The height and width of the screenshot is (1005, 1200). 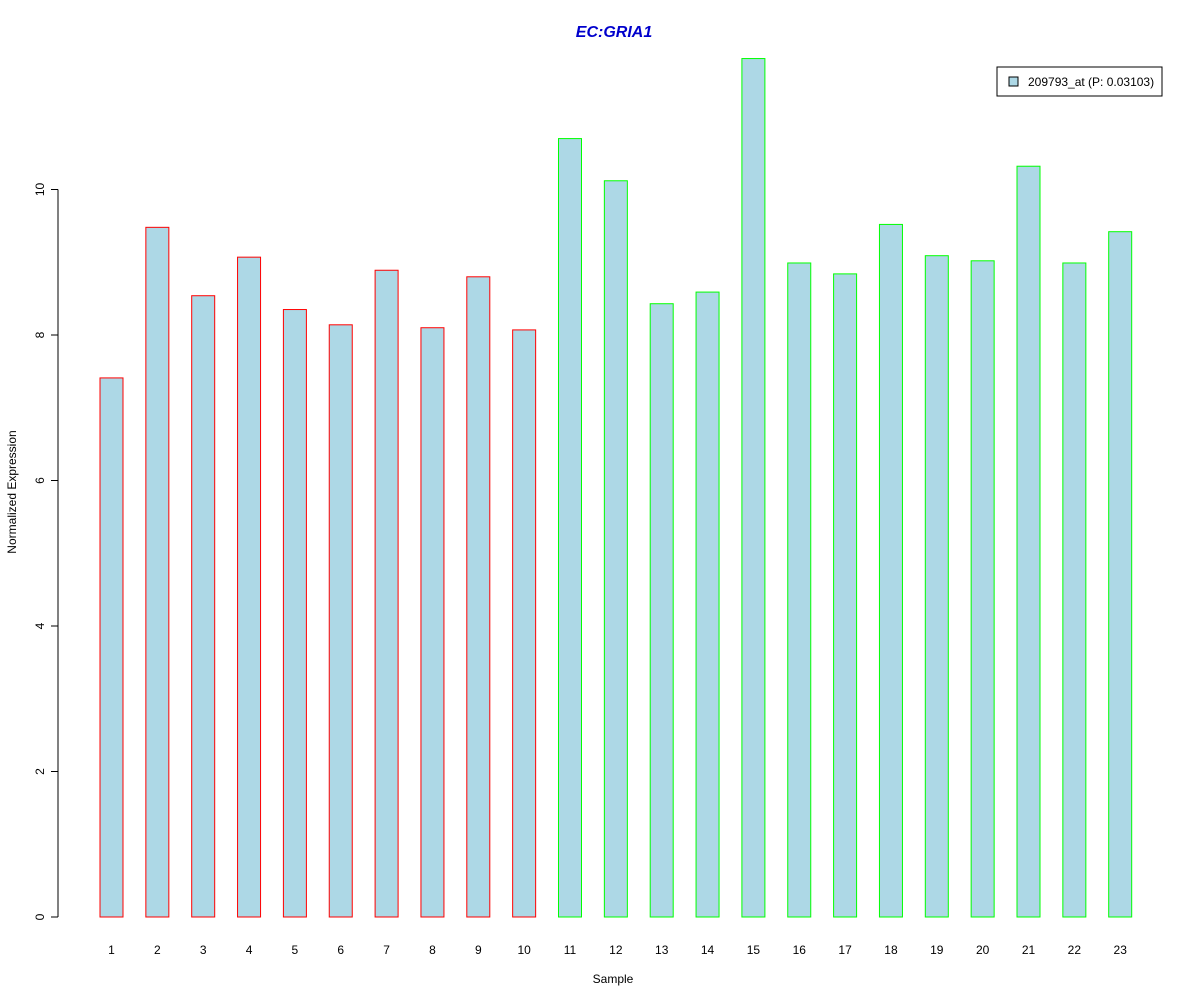 I want to click on legend-box, so click(x=1079, y=81).